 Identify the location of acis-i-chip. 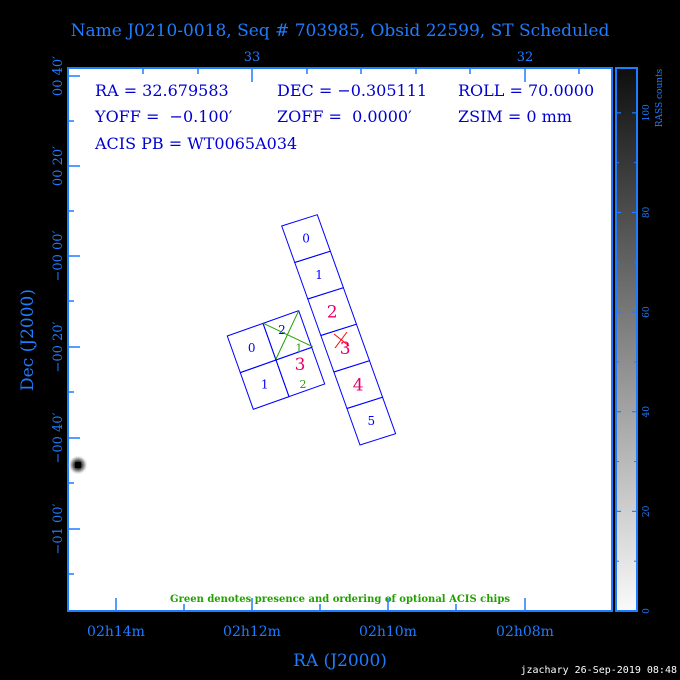
(300, 372).